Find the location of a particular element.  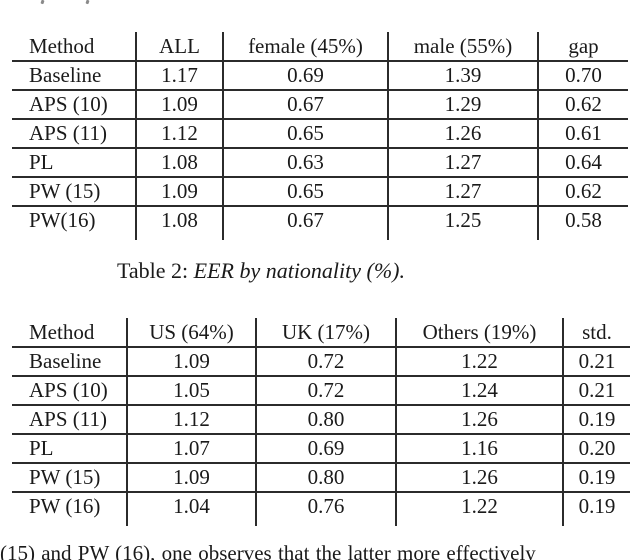

table-row: APS (10) 1.09 0.67 1.29 0.62 is located at coordinates (320, 105).